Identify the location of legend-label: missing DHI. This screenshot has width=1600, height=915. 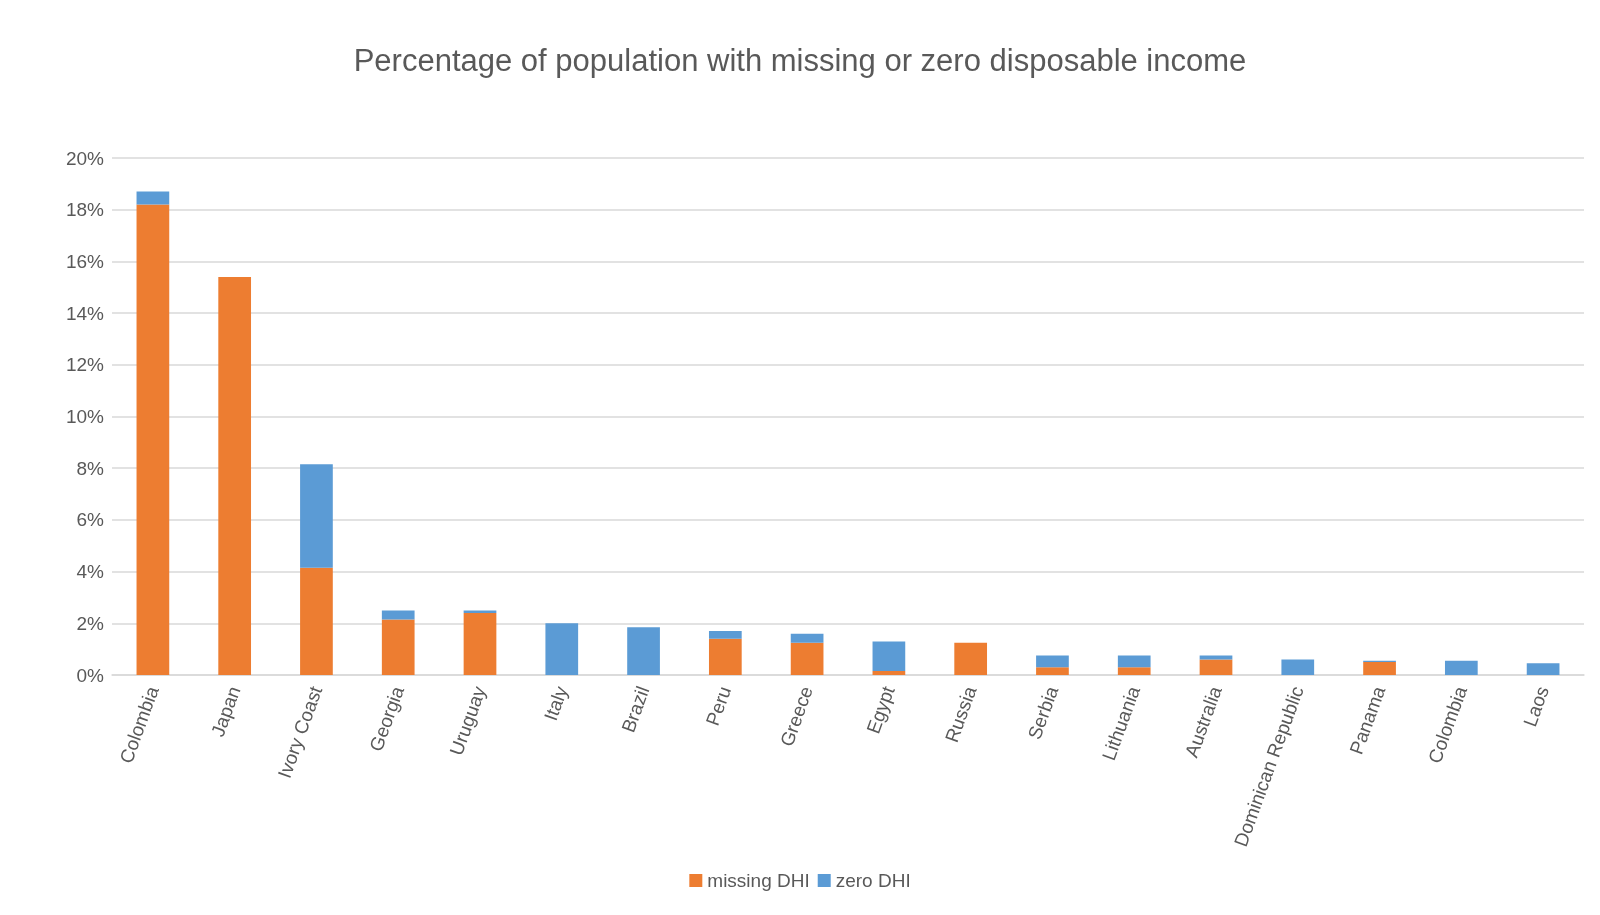
(758, 880).